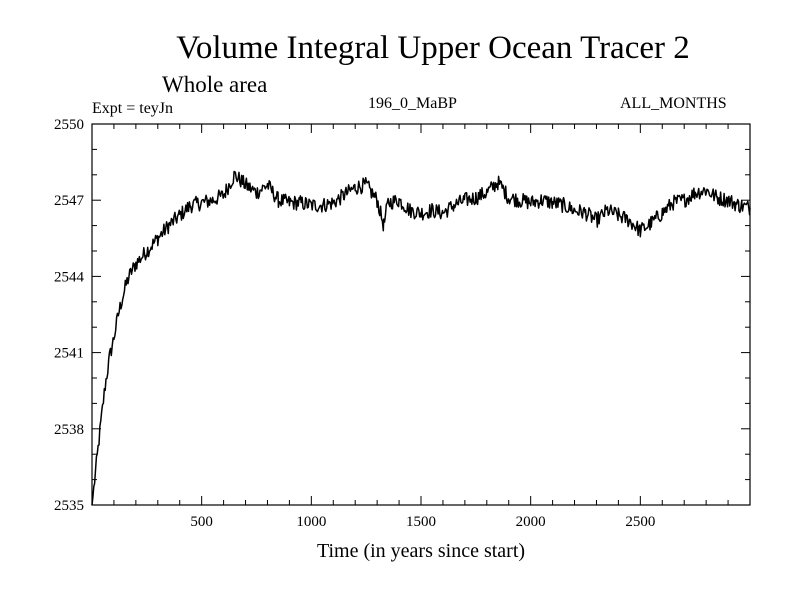 Image resolution: width=800 pixels, height=600 pixels. Describe the element at coordinates (531, 522) in the screenshot. I see `x-tick-label: 2000` at that location.